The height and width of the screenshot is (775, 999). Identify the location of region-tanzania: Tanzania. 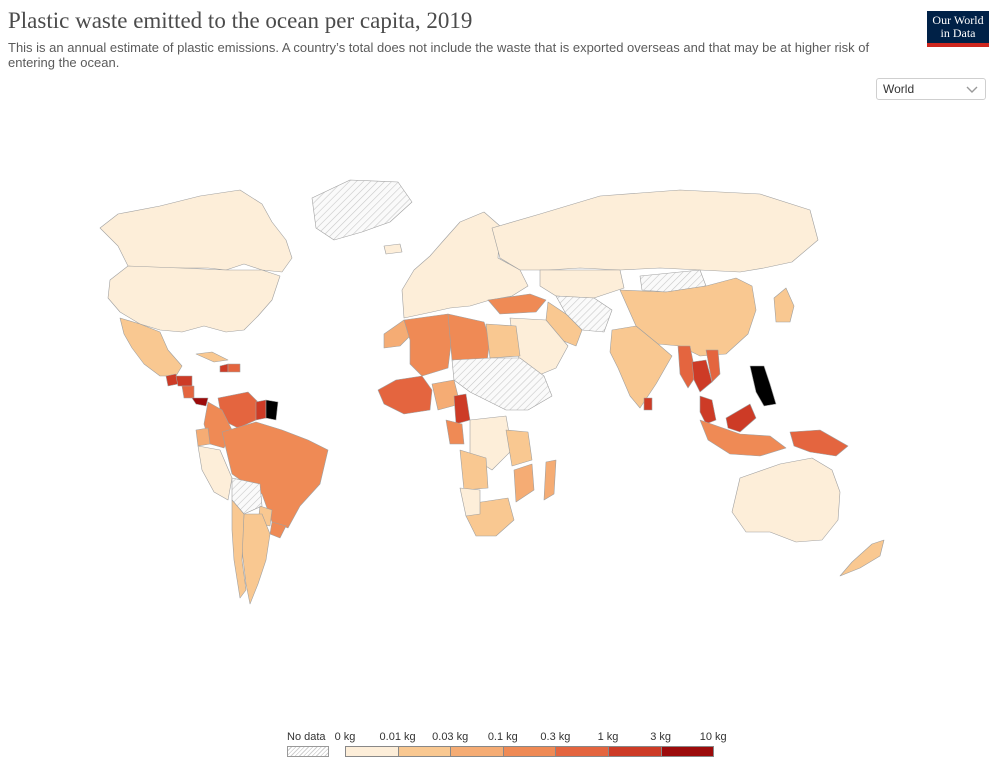
(519, 448).